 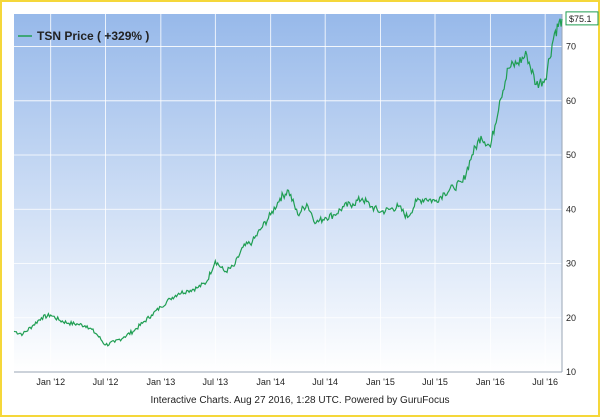 I want to click on y-tick-label: 60, so click(x=571, y=101).